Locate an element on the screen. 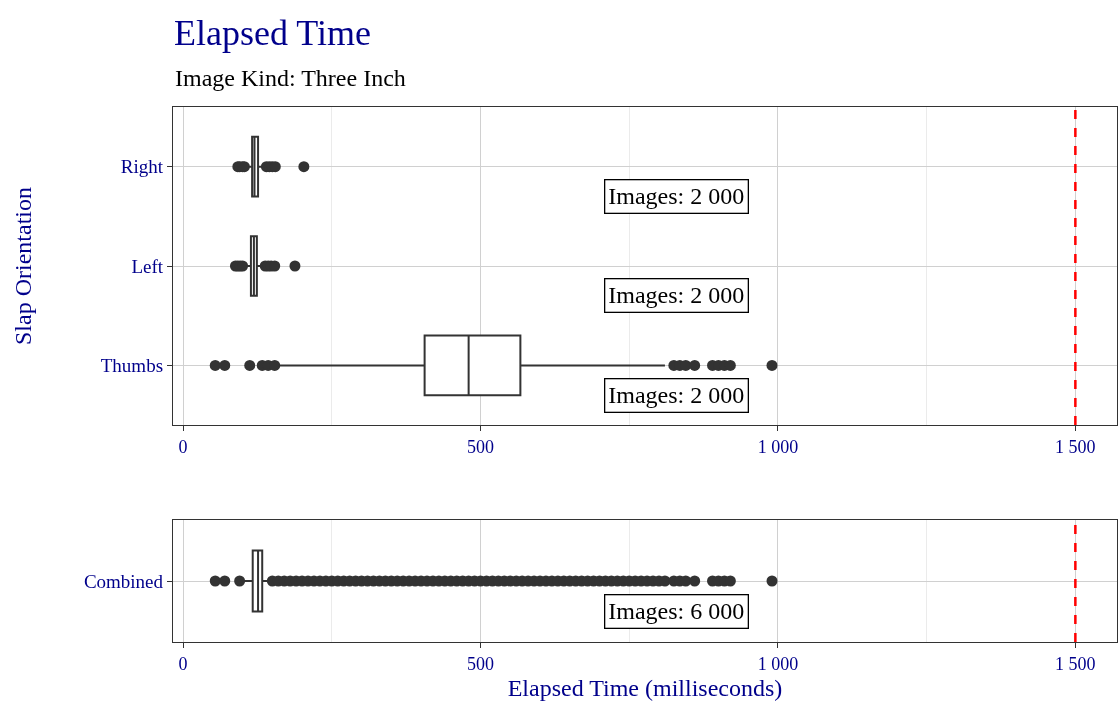  y-tick-label: Right is located at coordinates (142, 167).